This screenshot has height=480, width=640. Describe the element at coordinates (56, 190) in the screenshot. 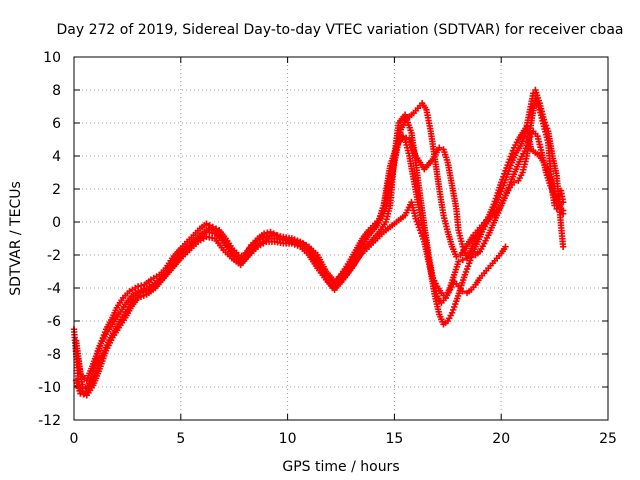

I see `y-tick-label: 2` at that location.